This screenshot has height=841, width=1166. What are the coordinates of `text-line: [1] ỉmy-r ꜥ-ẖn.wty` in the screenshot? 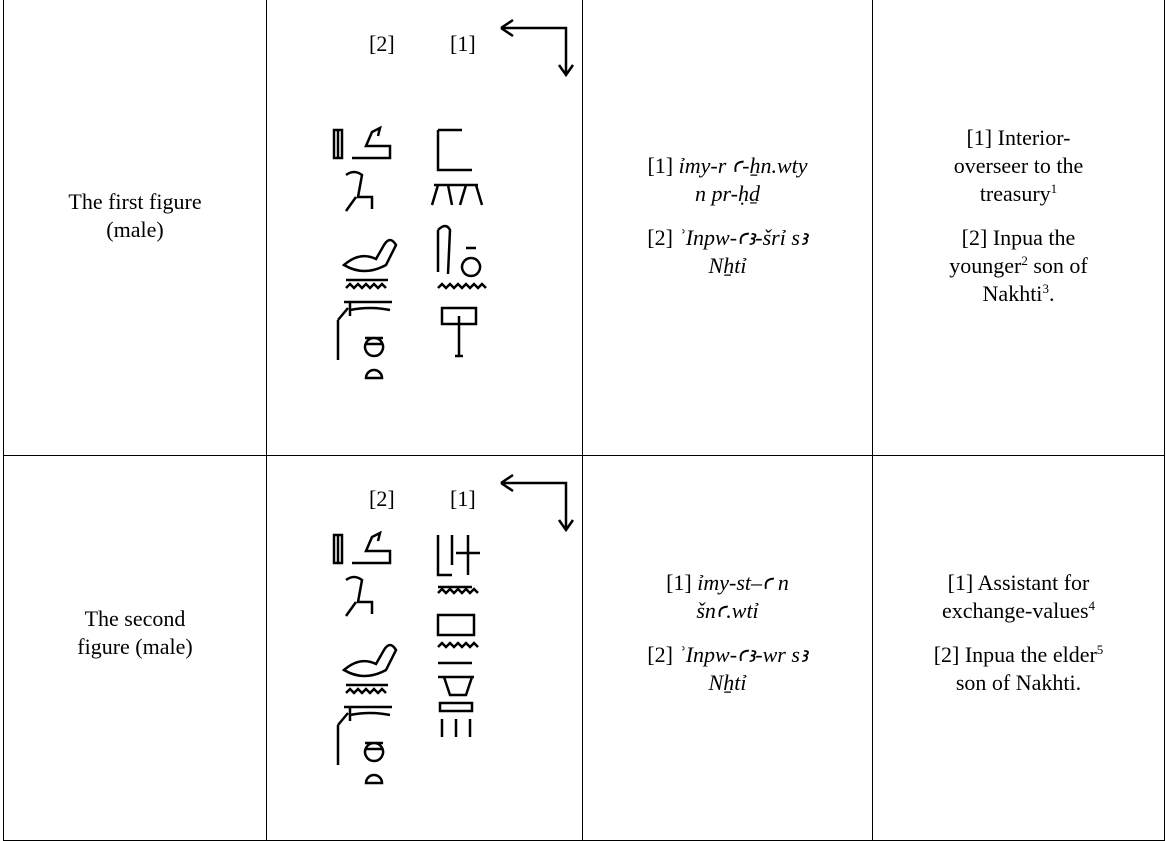 It's located at (727, 166).